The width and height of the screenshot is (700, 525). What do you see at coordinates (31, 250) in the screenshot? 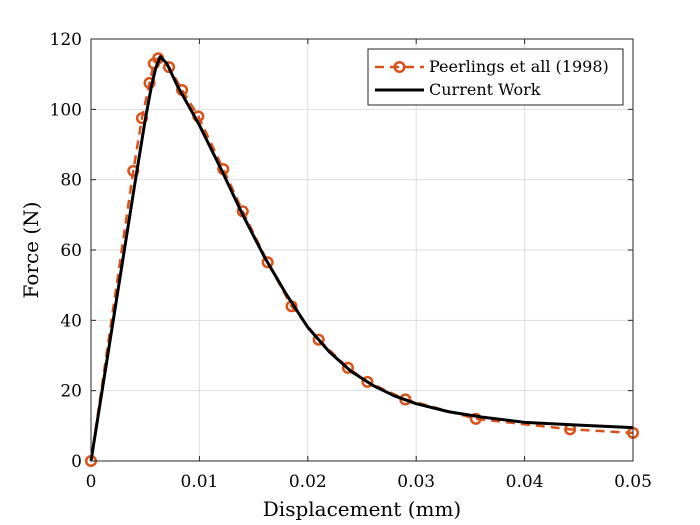
I see `y-axis-label: Force (N)` at bounding box center [31, 250].